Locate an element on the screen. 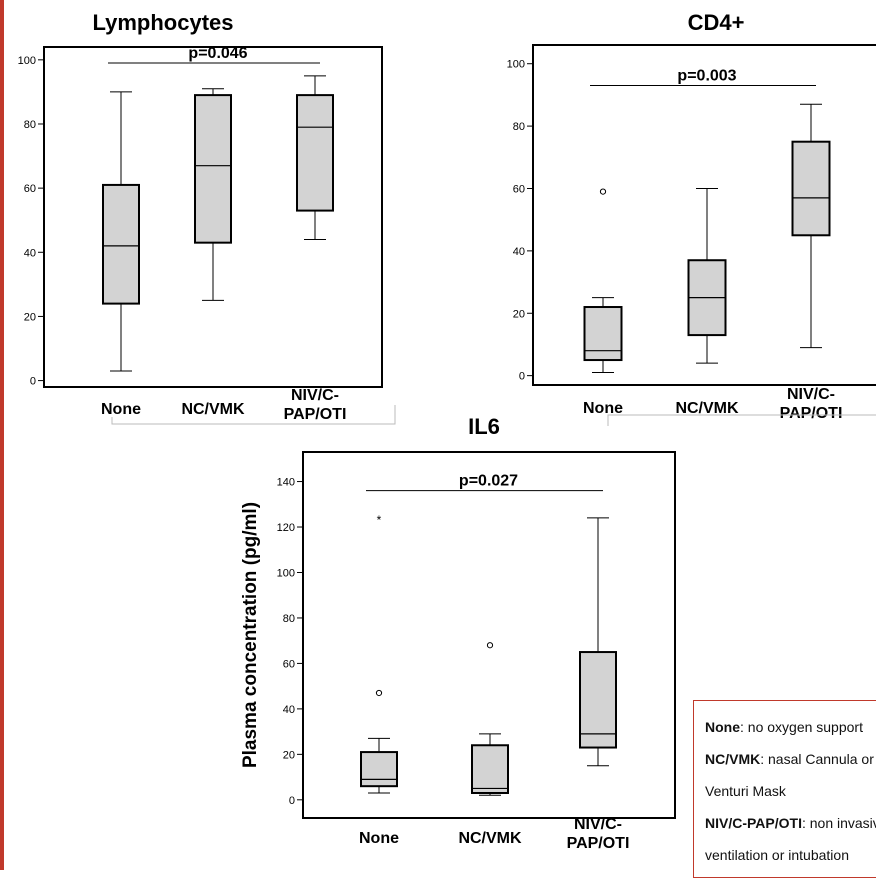 This screenshot has width=876, height=878. chart-title: CD4+ is located at coordinates (716, 22).